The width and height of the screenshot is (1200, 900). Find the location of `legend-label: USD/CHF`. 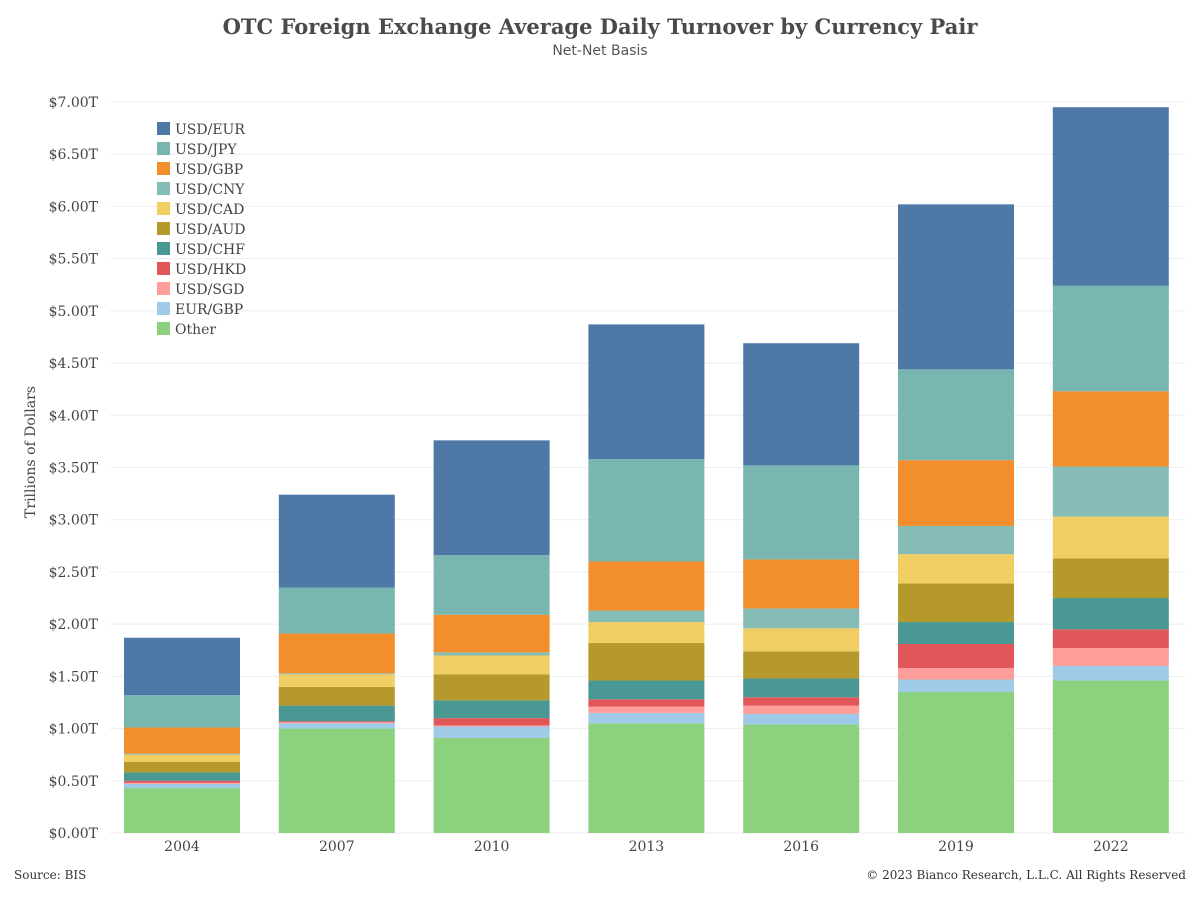

legend-label: USD/CHF is located at coordinates (210, 250).